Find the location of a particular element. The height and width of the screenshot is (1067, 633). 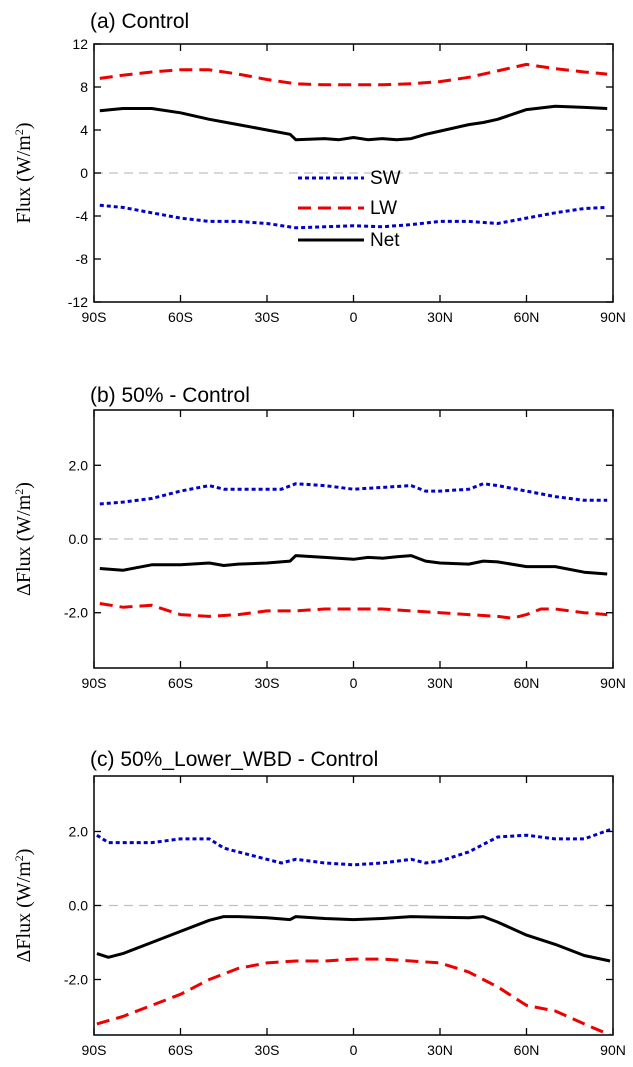

y-tick-label: 4 is located at coordinates (84, 130).